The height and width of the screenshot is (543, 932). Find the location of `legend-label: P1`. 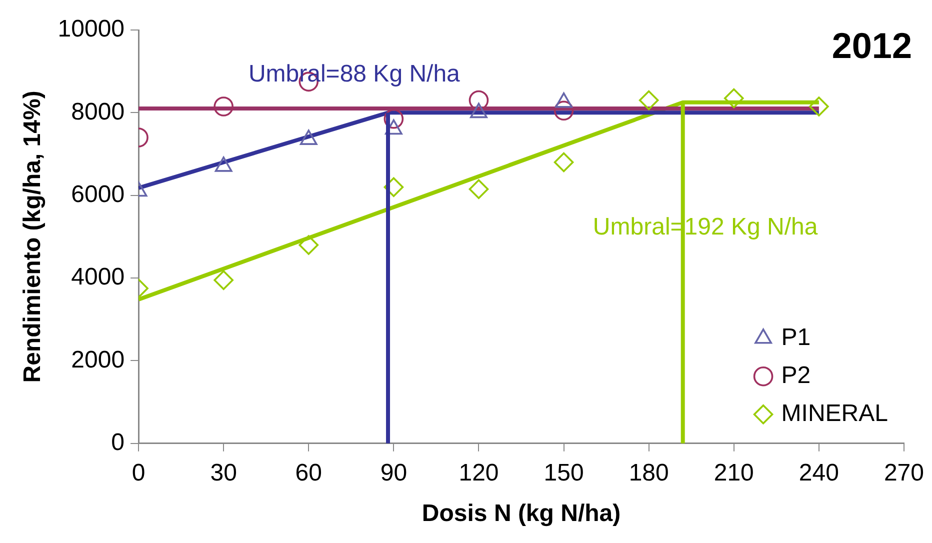

legend-label: P1 is located at coordinates (796, 338).